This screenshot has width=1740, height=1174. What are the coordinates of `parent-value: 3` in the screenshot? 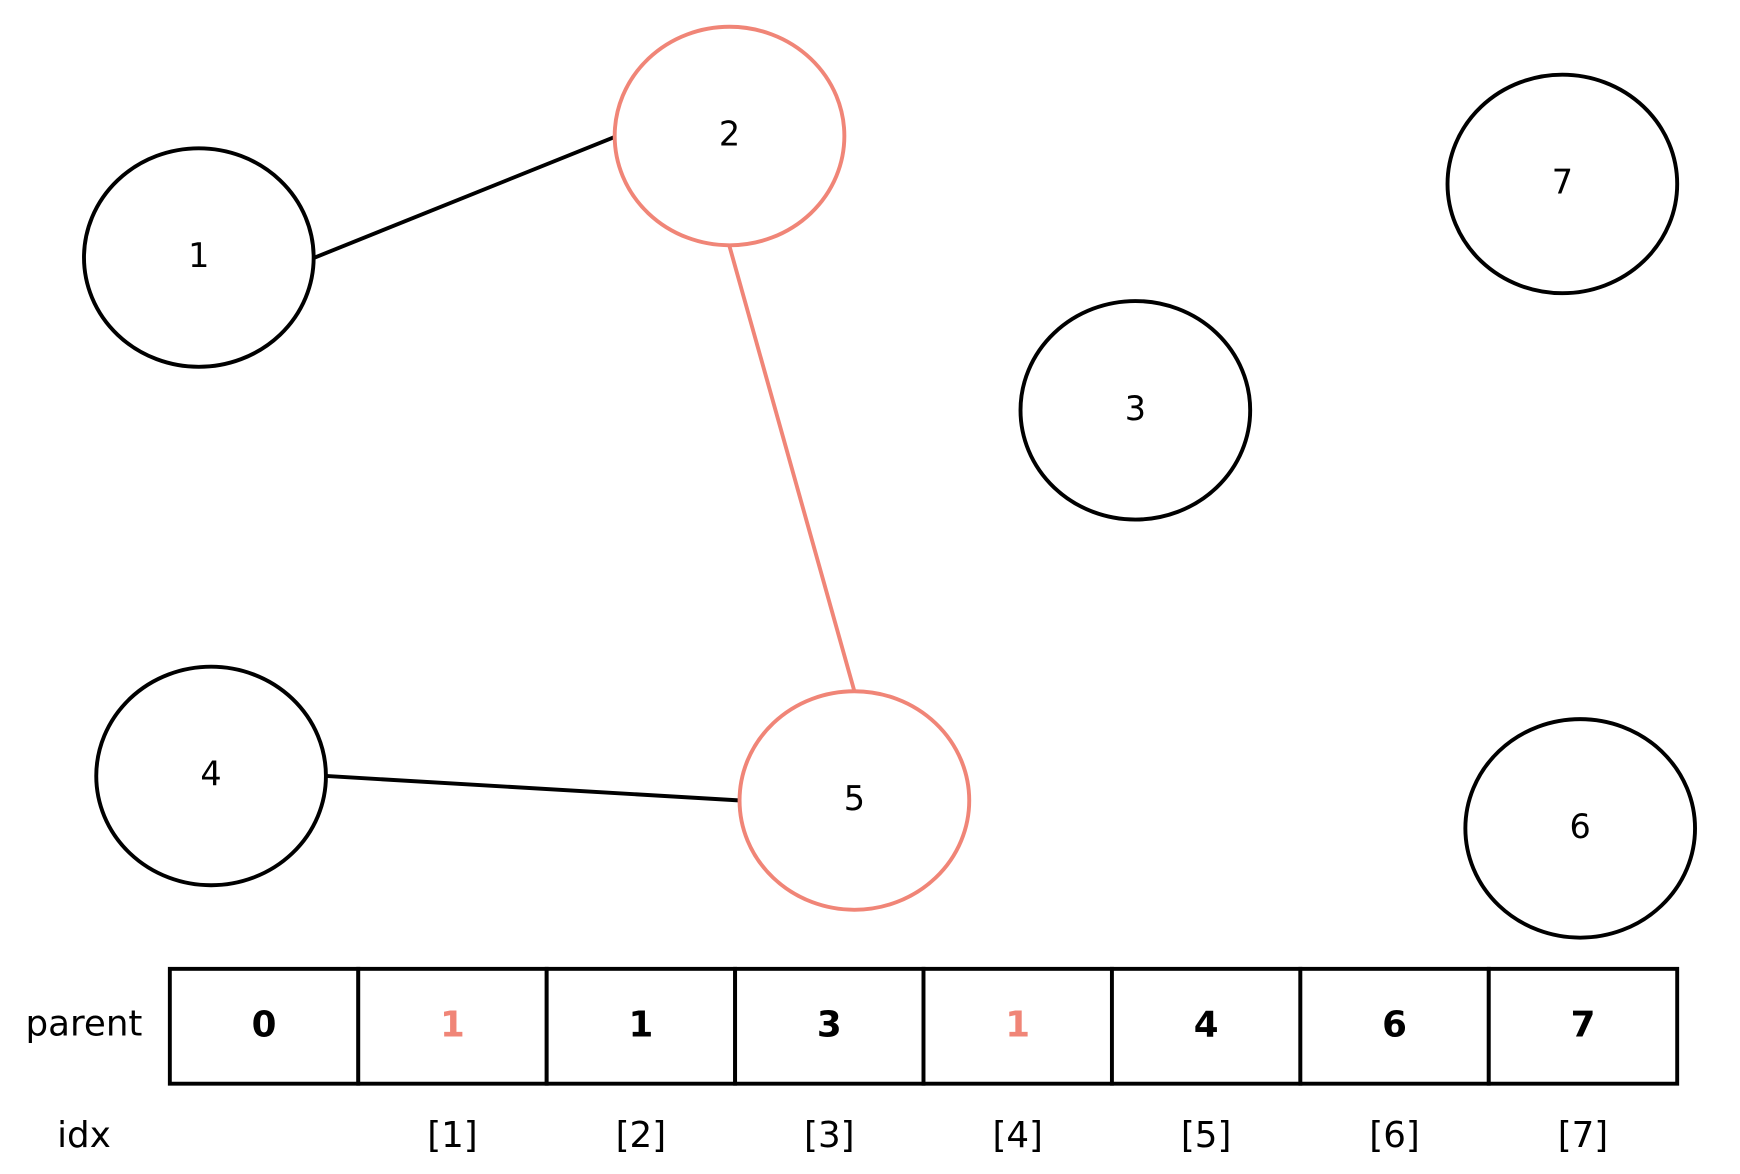 It's located at (829, 1024).